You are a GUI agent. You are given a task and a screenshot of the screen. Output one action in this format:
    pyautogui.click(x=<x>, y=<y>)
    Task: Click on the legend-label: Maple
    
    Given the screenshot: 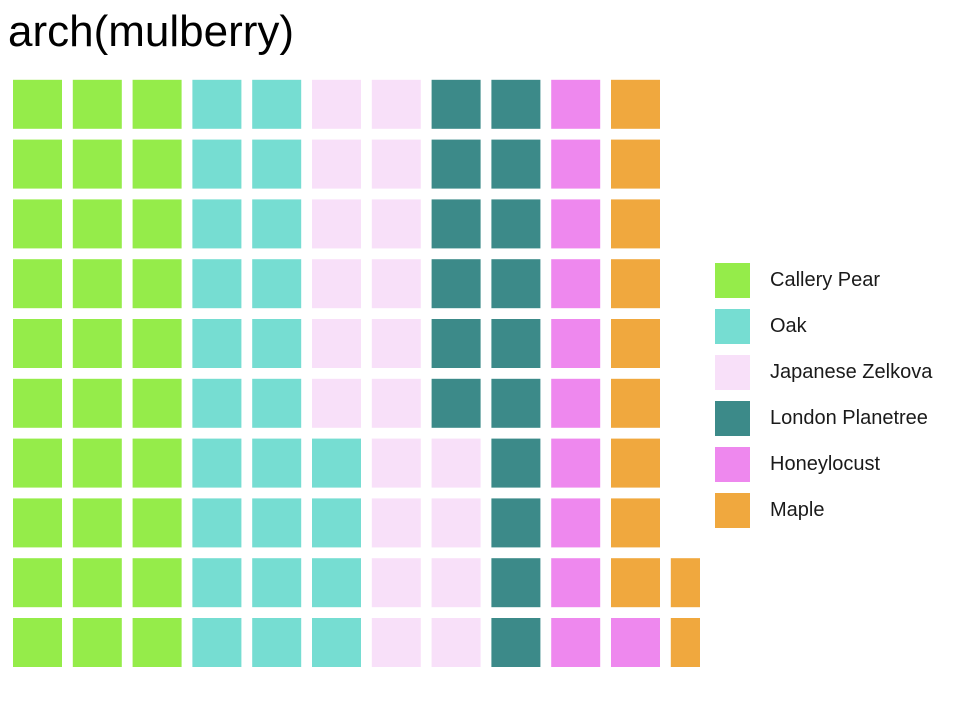 What is the action you would take?
    pyautogui.click(x=797, y=509)
    